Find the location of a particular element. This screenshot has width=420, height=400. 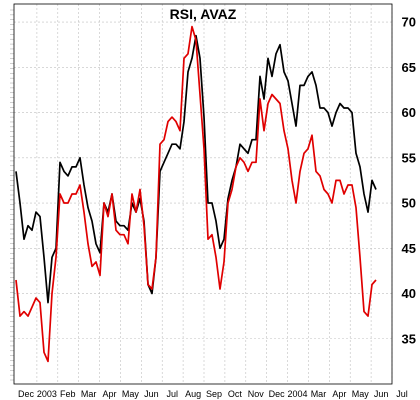

y-tick-labels: 35 40 45 50 55 60 65 70 is located at coordinates (409, 181).